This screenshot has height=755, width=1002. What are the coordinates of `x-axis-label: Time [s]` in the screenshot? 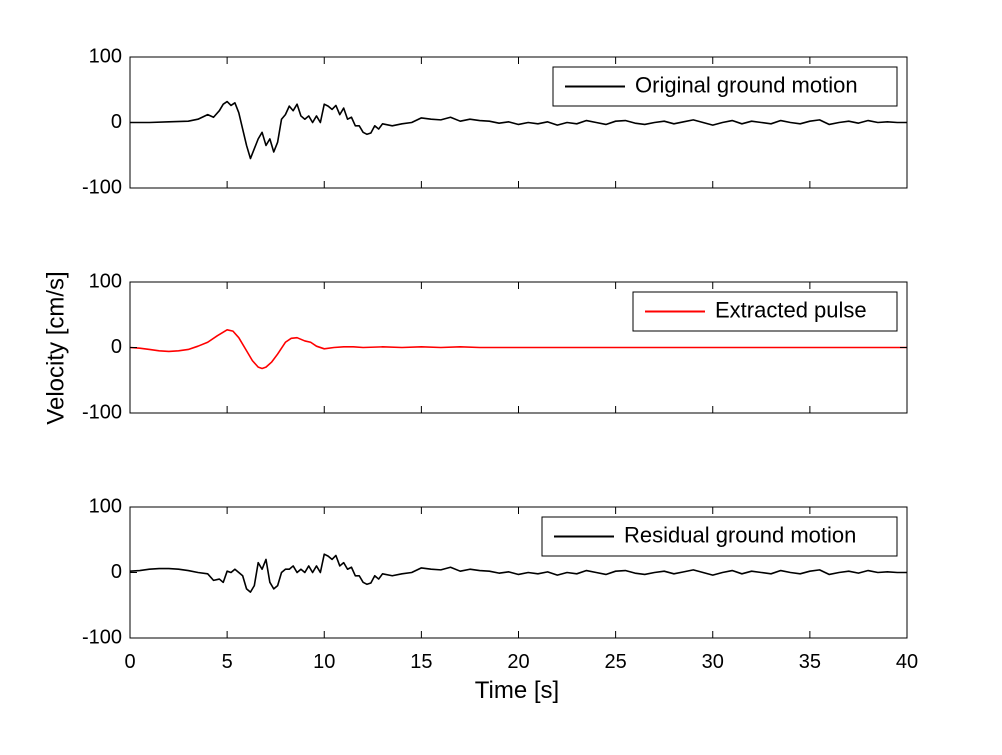 It's located at (517, 690).